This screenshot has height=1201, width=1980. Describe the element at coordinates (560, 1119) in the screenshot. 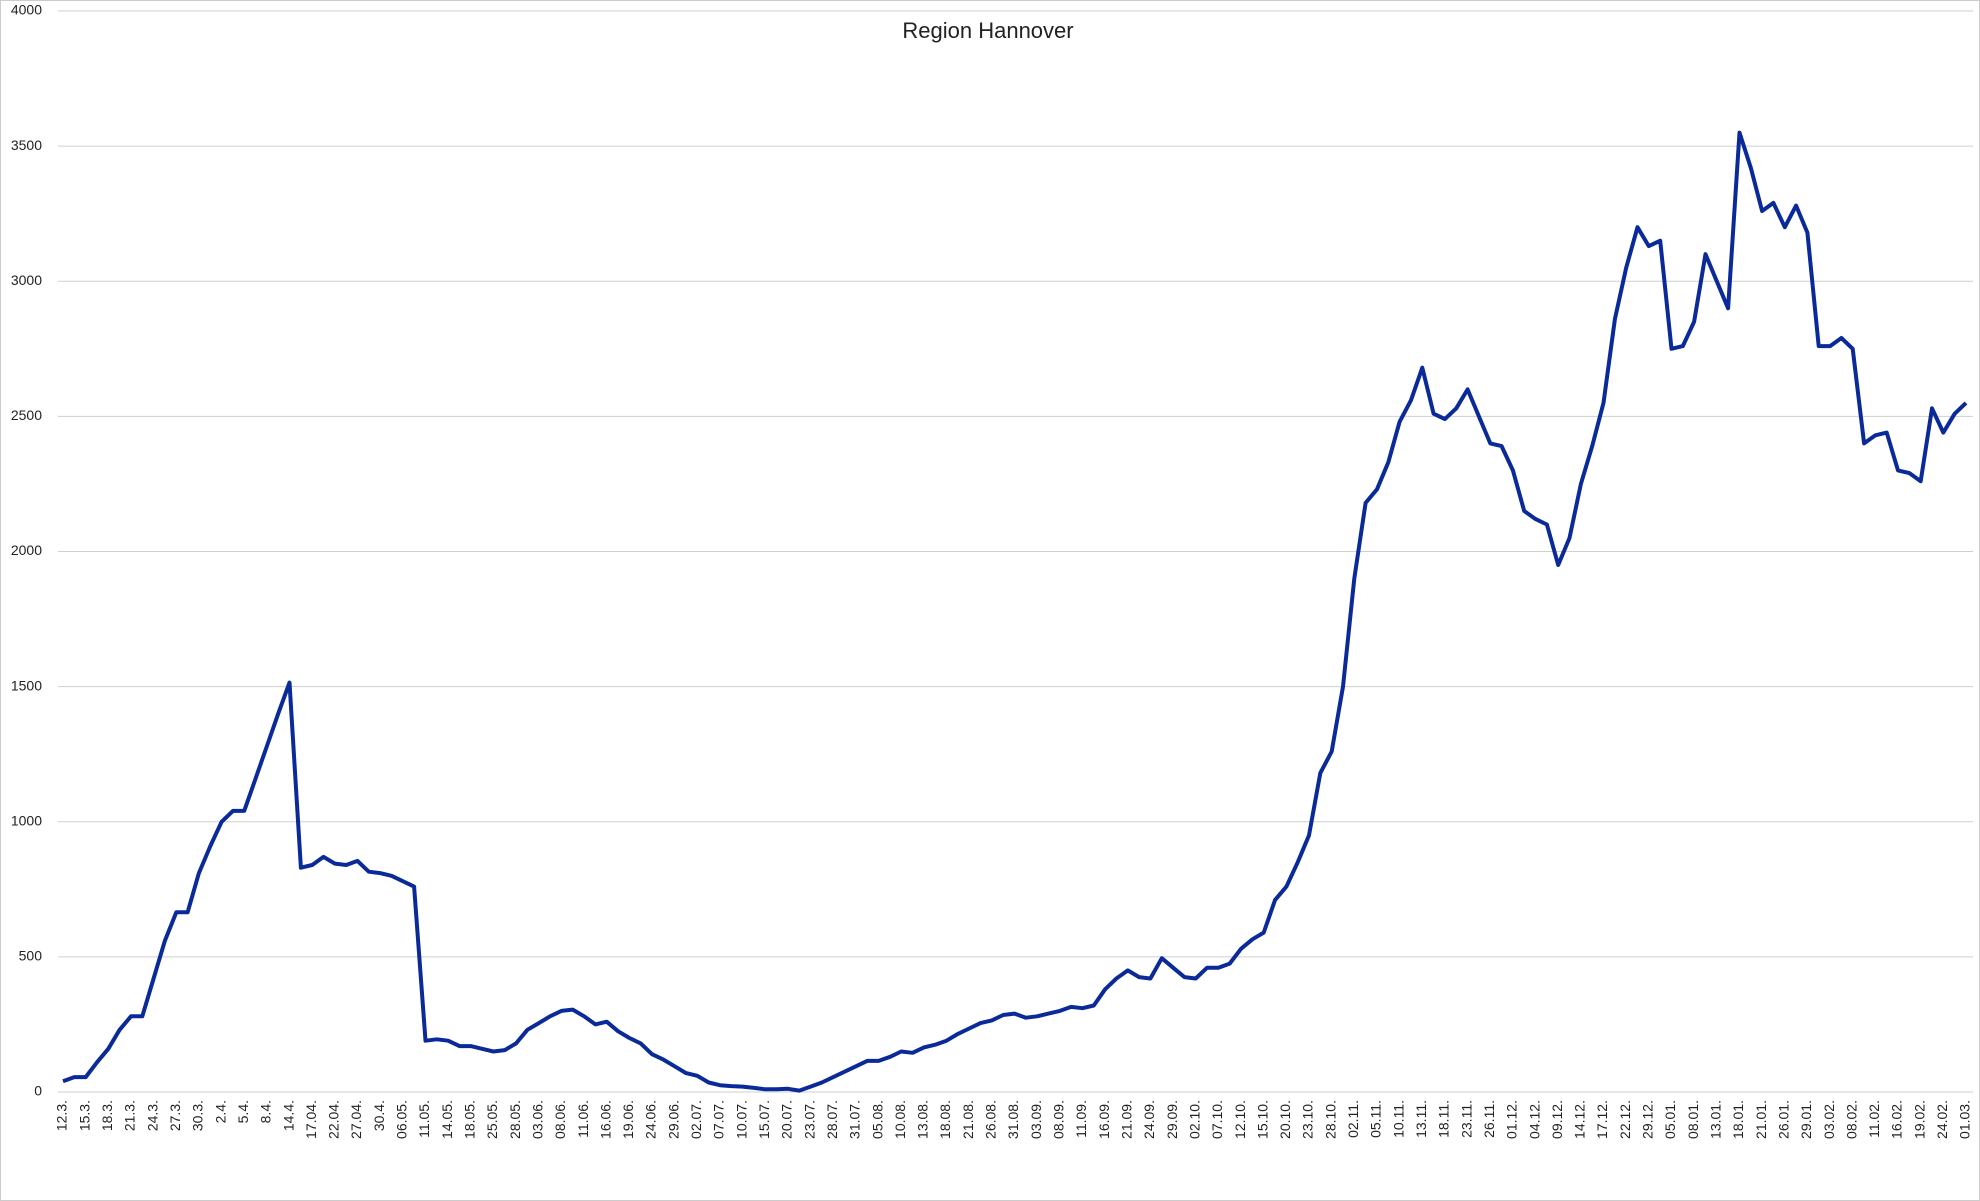

I see `x-tick-label: 08.06.` at that location.